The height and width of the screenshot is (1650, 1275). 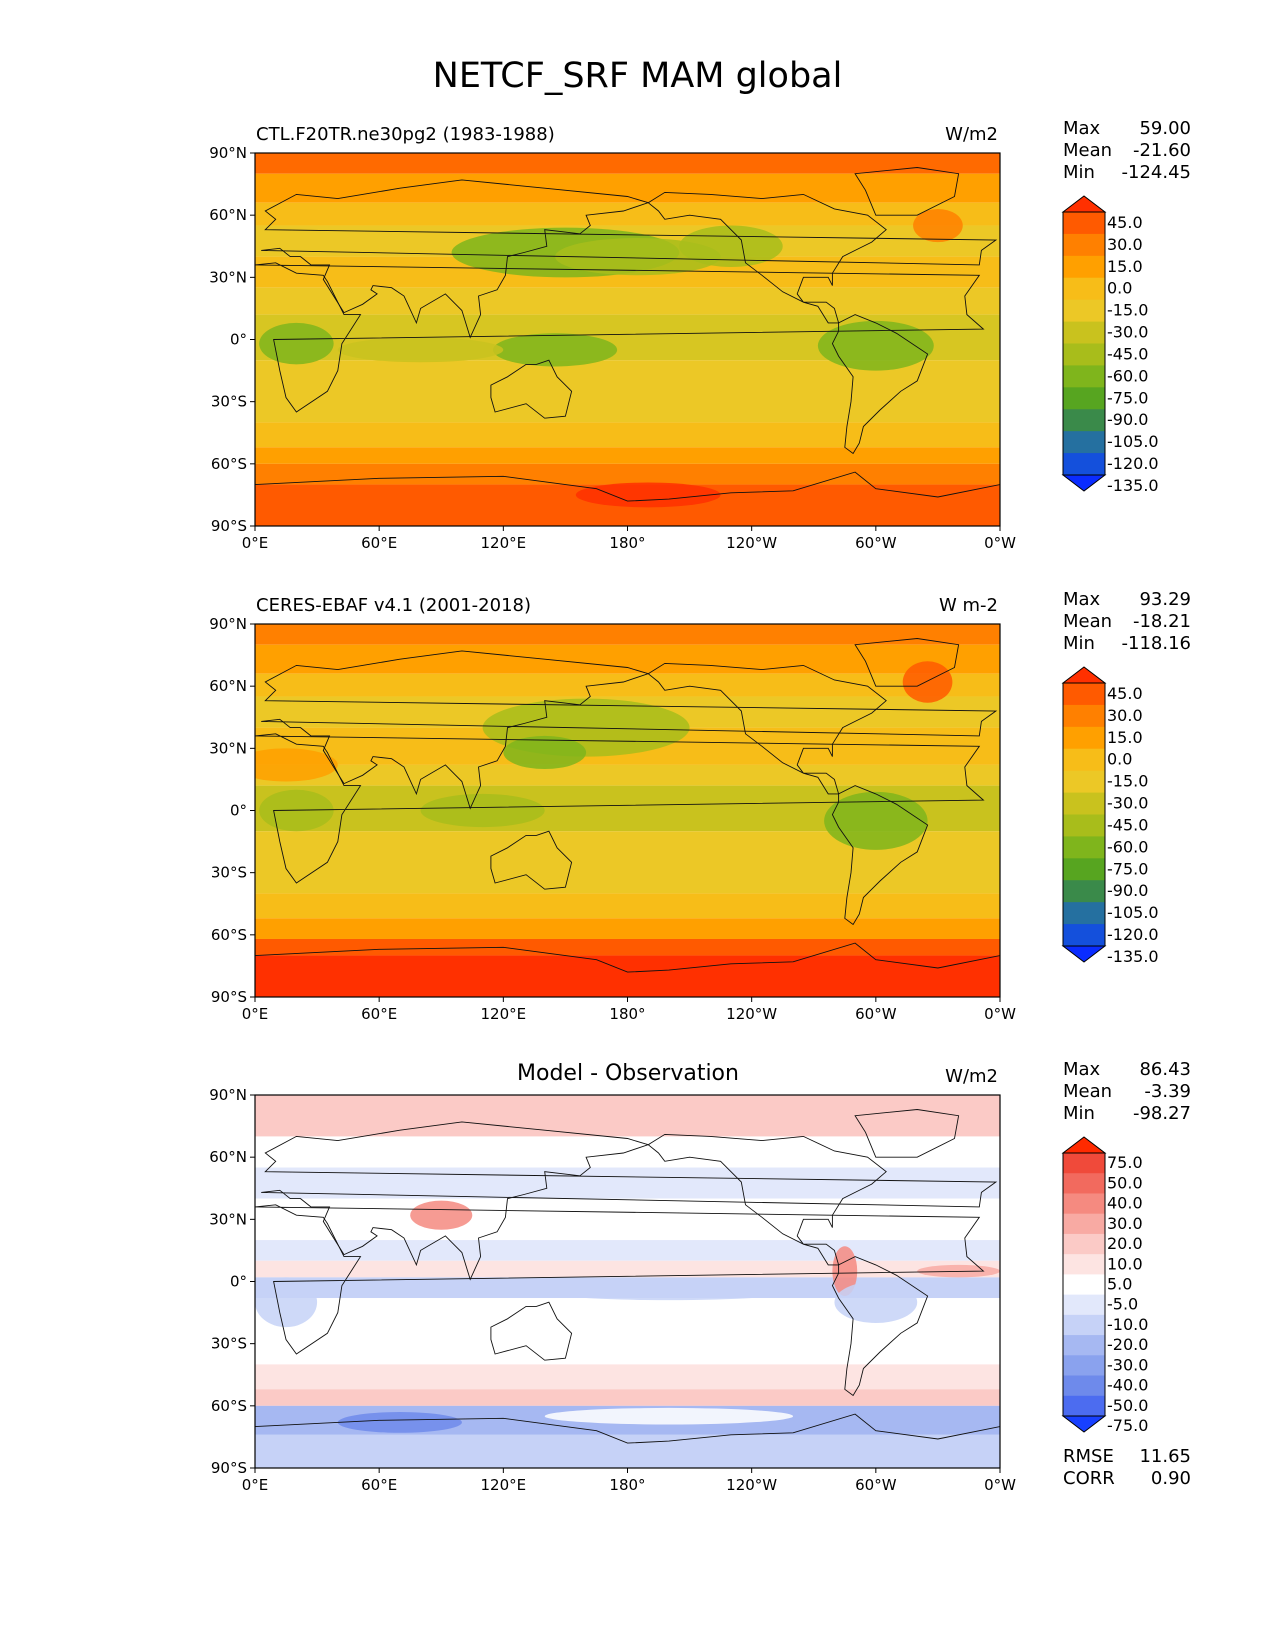 I want to click on lon-tick-label: 180°, so click(x=627, y=1485).